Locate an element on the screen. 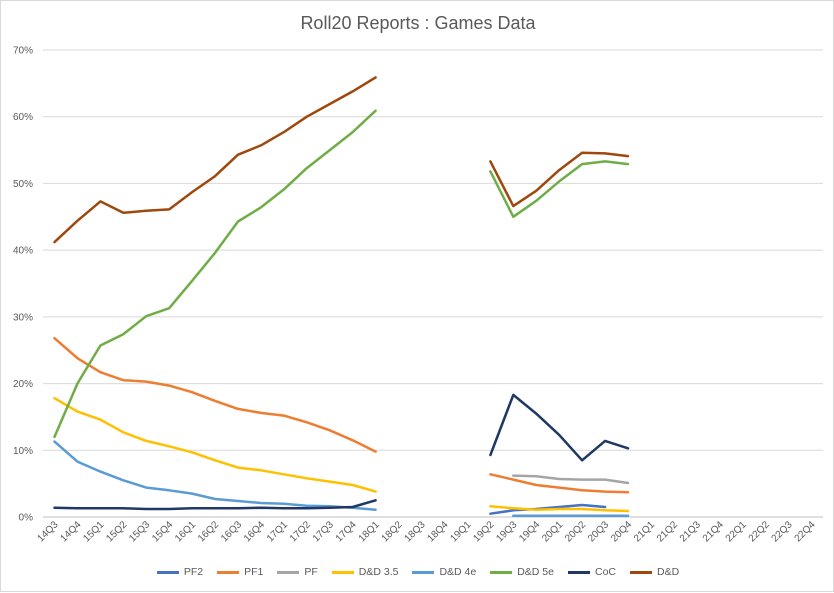 Image resolution: width=834 pixels, height=593 pixels. x-tick-label: 17Q2 is located at coordinates (300, 531).